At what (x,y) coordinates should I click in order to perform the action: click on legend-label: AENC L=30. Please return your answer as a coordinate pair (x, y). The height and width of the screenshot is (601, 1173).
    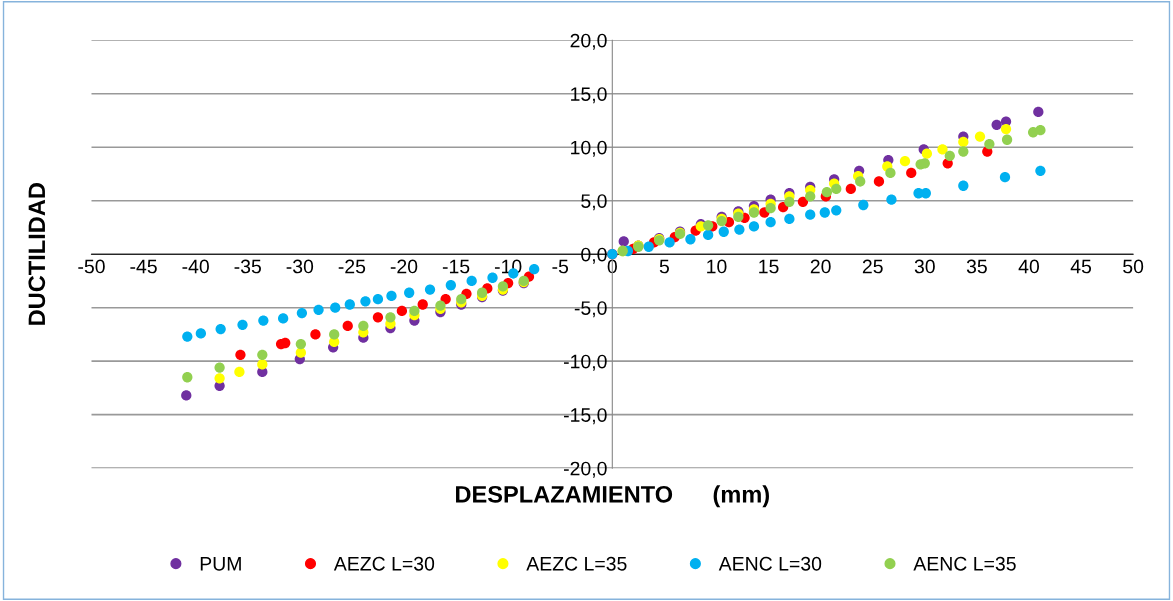
    Looking at the image, I should click on (770, 563).